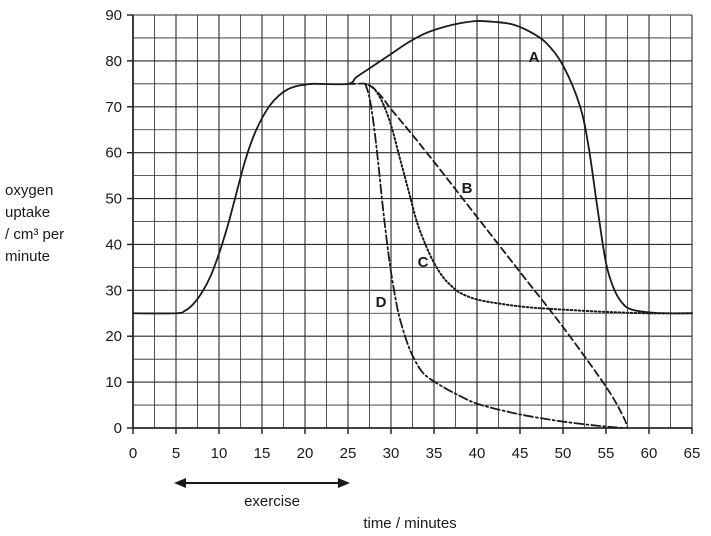  I want to click on x-tick-label: 5, so click(176, 453).